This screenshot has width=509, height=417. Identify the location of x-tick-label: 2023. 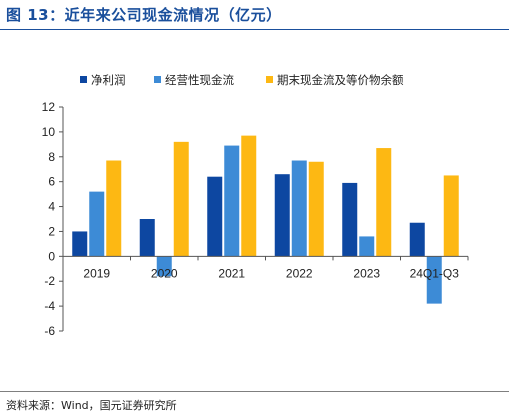
(366, 273).